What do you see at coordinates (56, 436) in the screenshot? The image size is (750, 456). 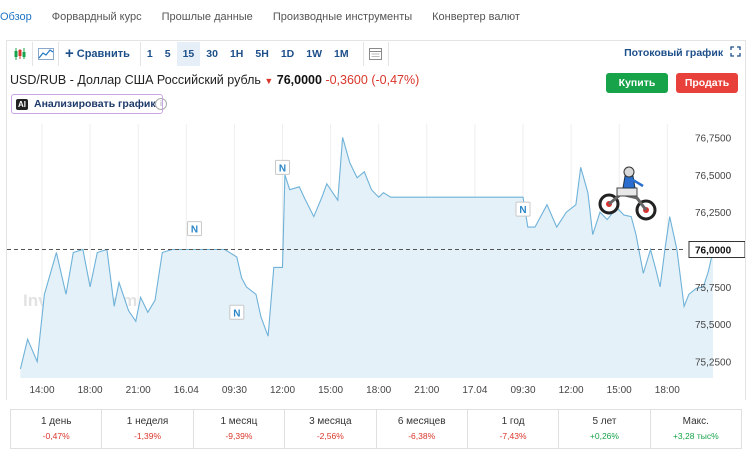 I see `period-change: -0,47%` at bounding box center [56, 436].